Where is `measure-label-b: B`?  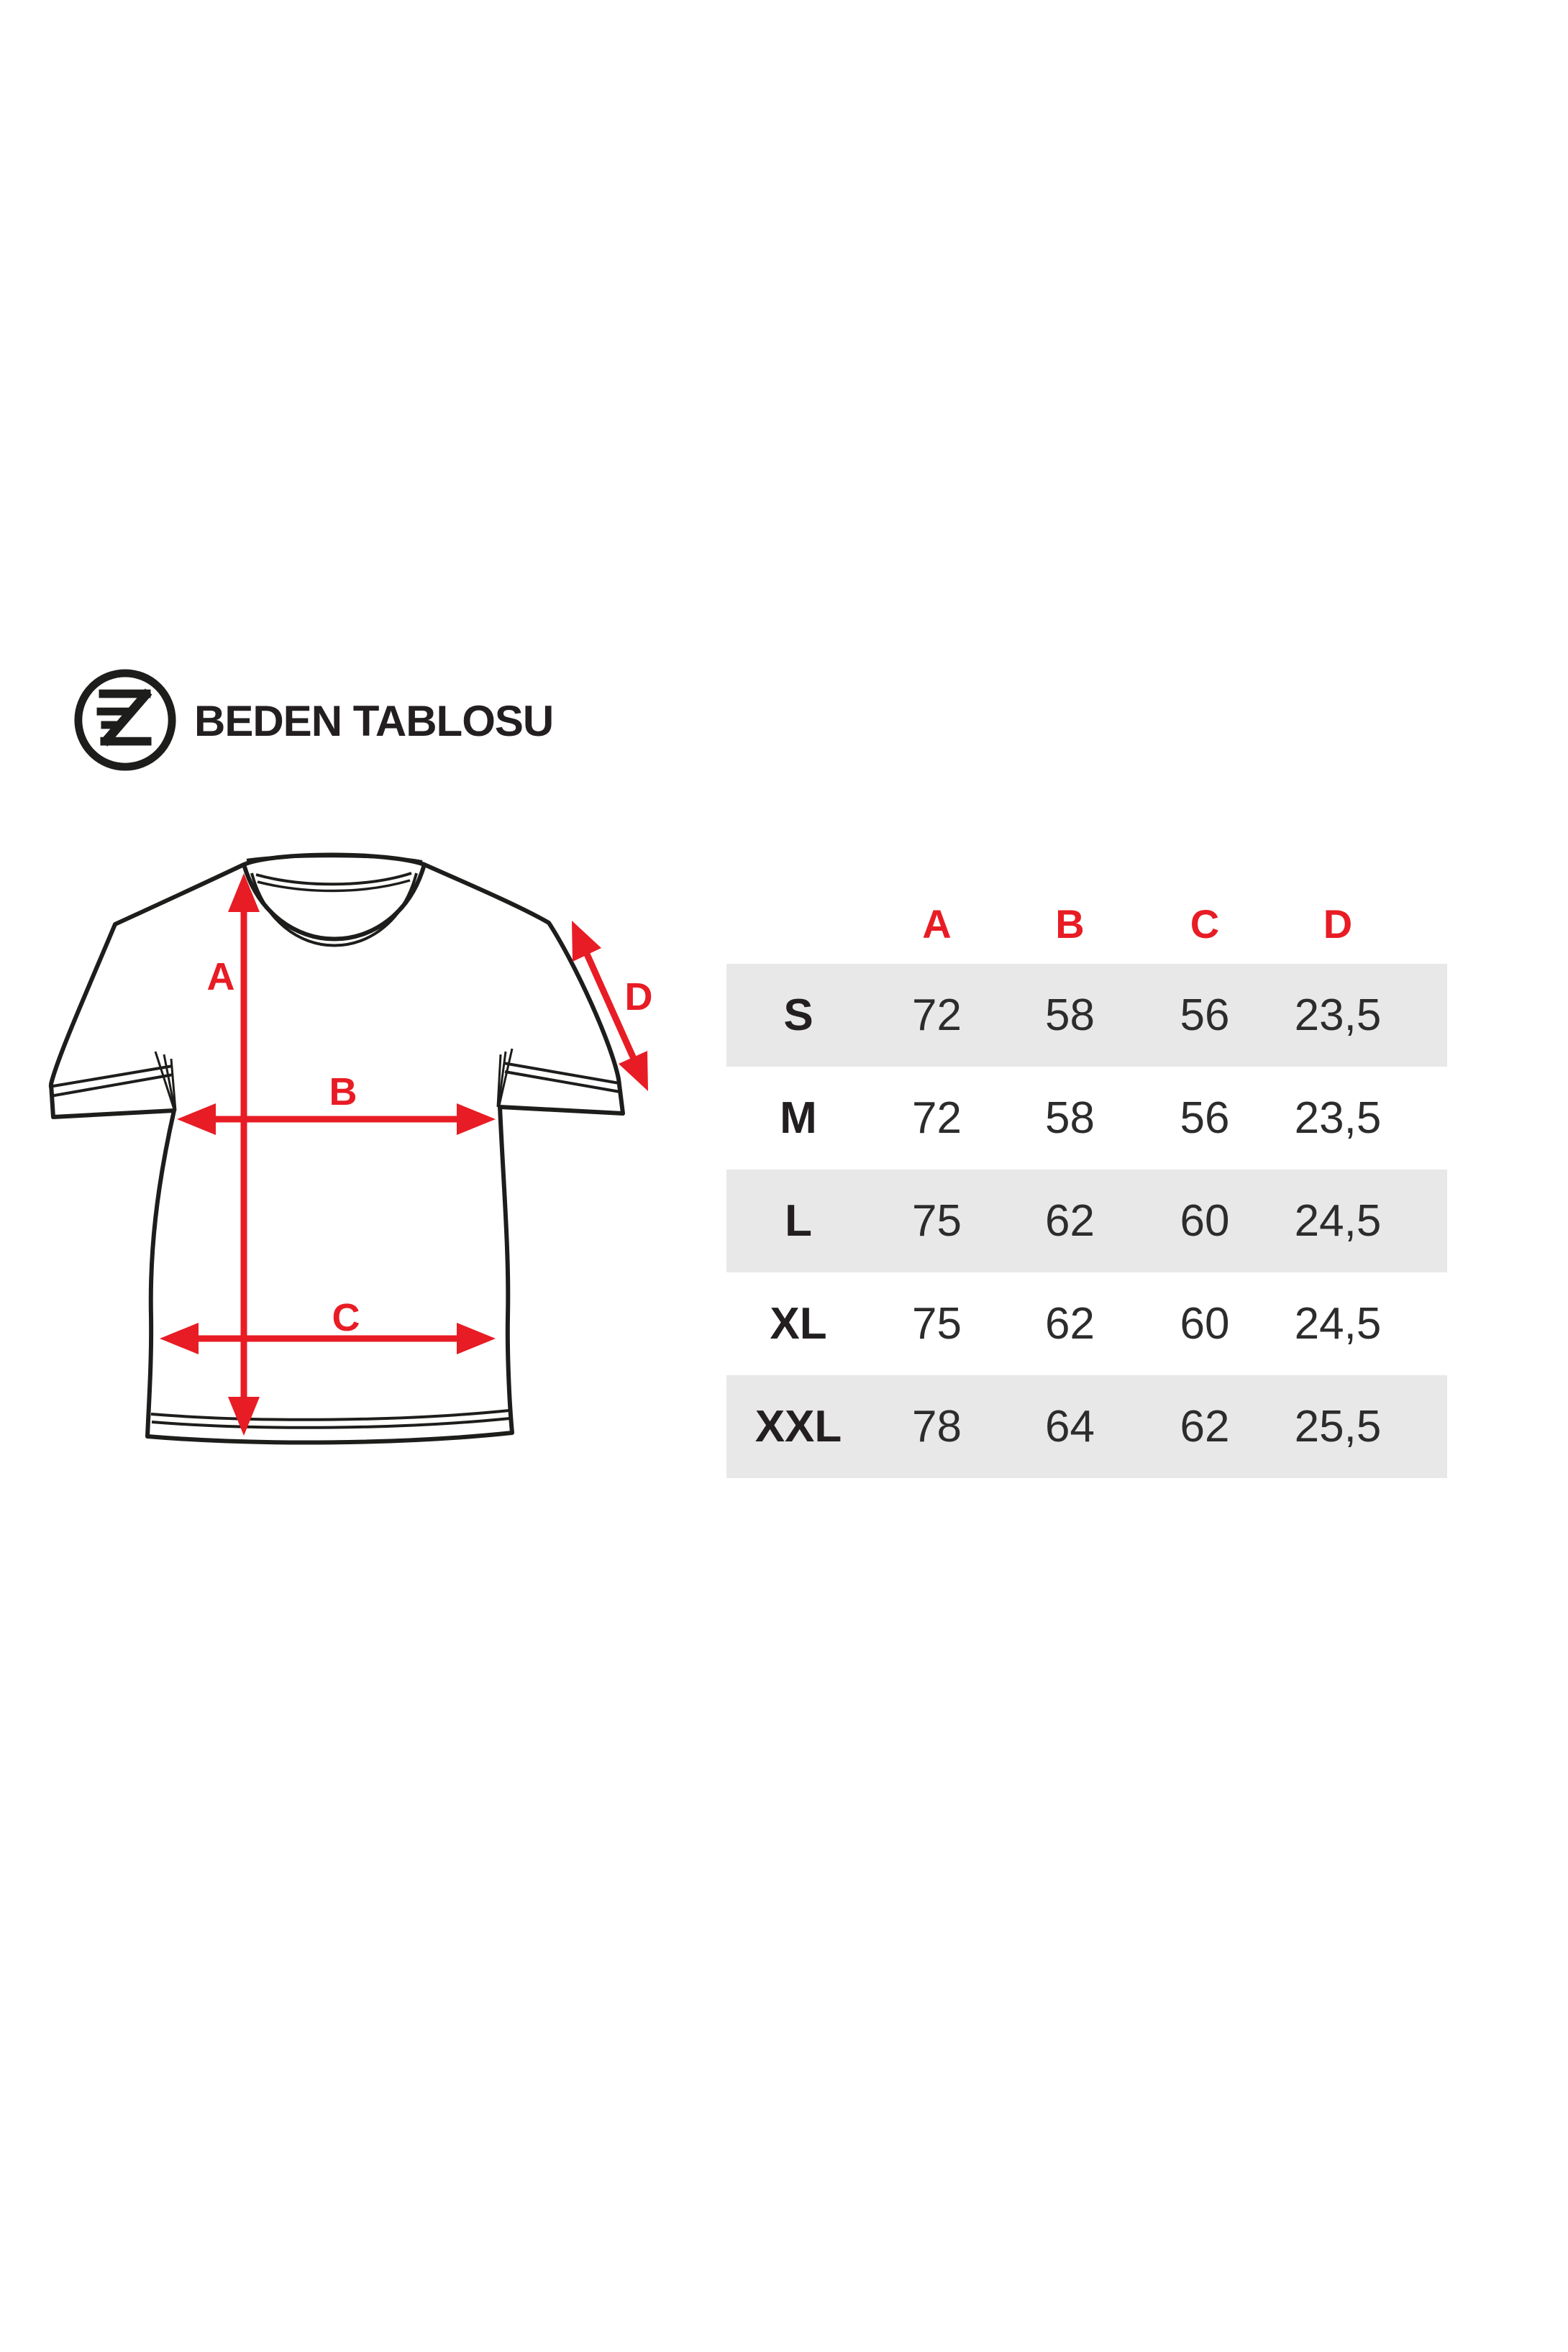
measure-label-b: B is located at coordinates (343, 1091).